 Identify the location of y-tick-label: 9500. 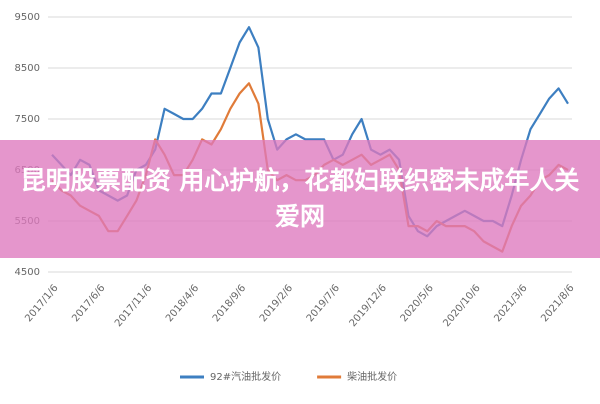
(27, 17).